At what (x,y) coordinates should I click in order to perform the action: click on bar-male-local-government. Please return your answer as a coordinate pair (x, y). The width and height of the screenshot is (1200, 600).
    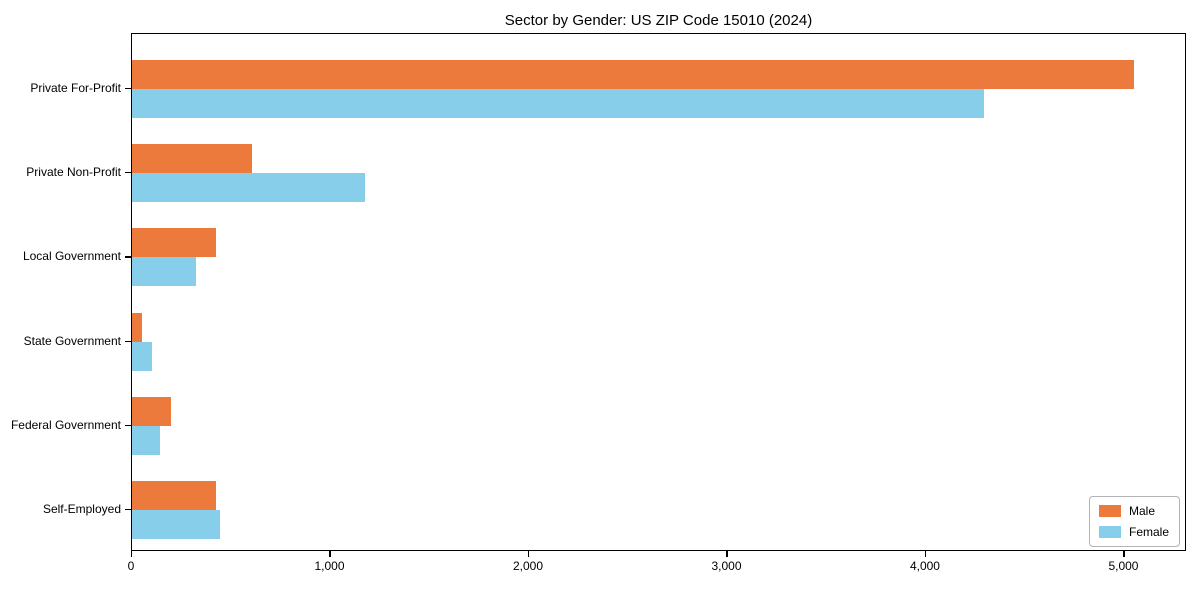
    Looking at the image, I should click on (174, 243).